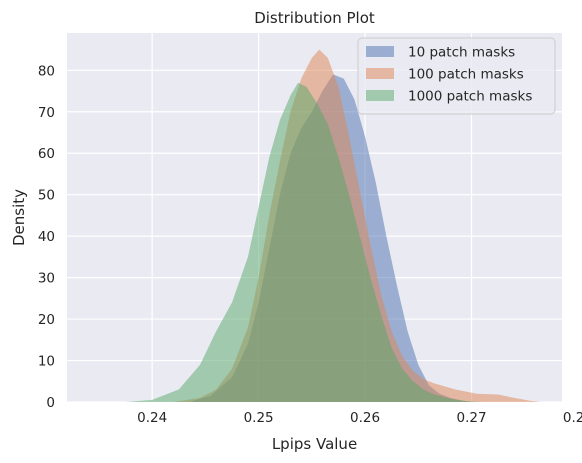 The height and width of the screenshot is (463, 582). I want to click on y-ticks: 0 10 20 30 40 50 60 70 80, so click(46, 237).